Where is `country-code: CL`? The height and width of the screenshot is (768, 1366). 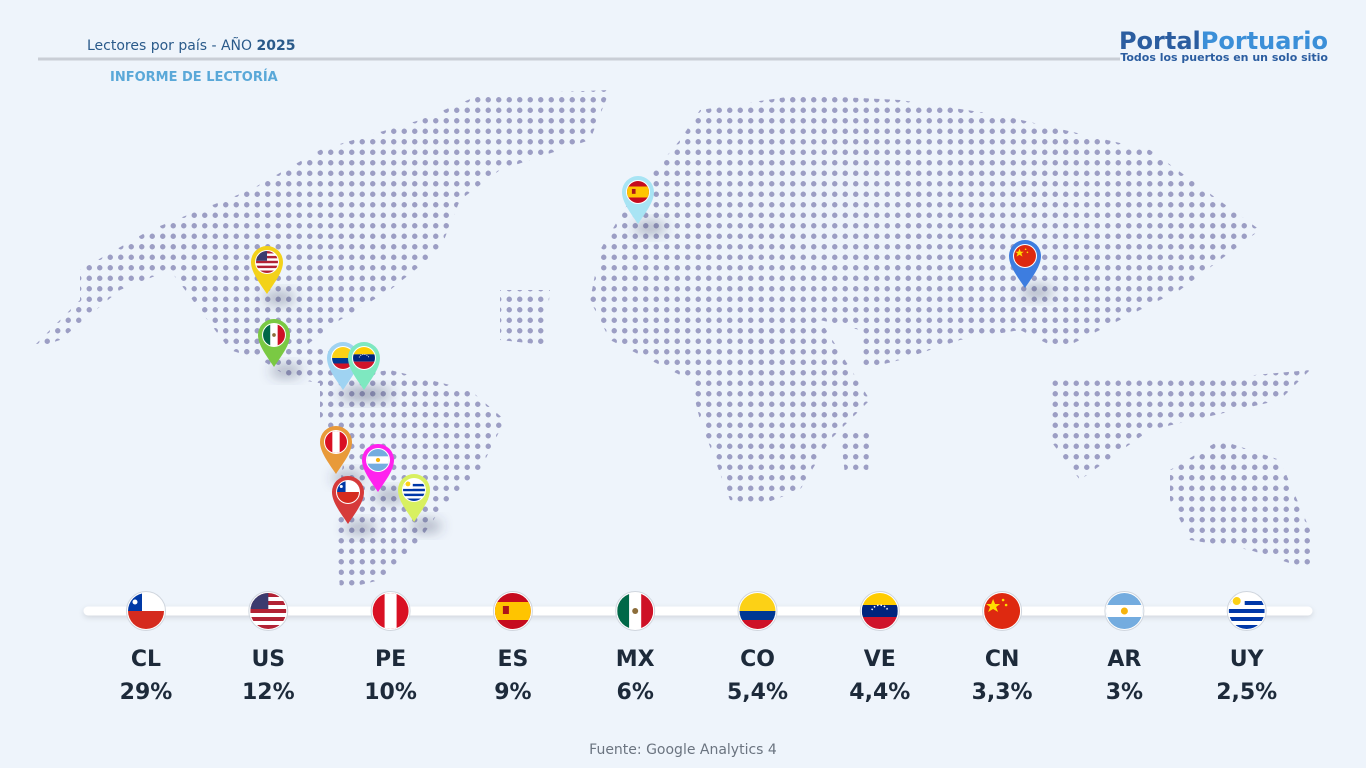
country-code: CL is located at coordinates (146, 659).